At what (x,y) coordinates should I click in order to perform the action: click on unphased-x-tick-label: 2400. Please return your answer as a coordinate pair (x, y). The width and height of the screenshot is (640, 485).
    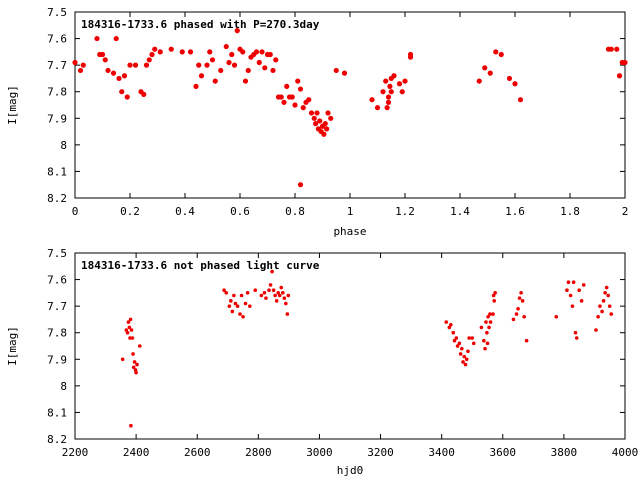
    Looking at the image, I should click on (136, 452).